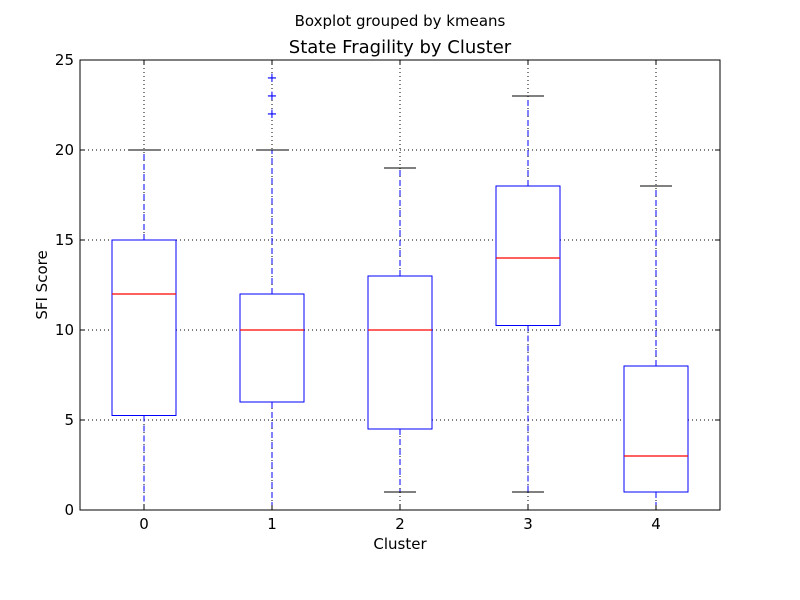  What do you see at coordinates (400, 524) in the screenshot?
I see `x-tick-label: 2` at bounding box center [400, 524].